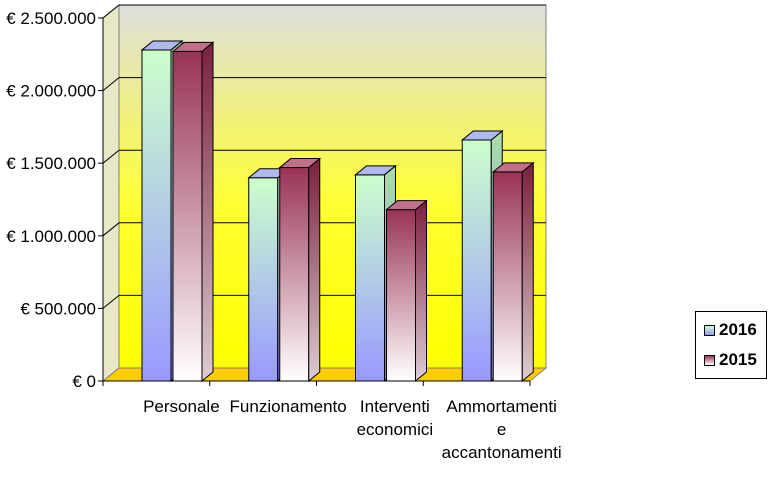  What do you see at coordinates (84, 381) in the screenshot?
I see `y-tick-label: € 0` at bounding box center [84, 381].